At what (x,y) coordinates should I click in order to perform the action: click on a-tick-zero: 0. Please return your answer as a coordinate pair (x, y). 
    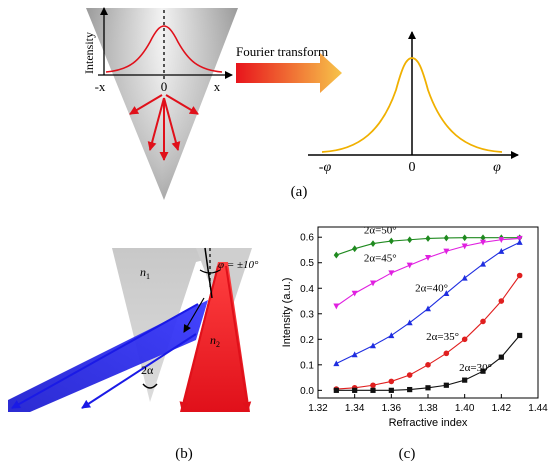
    Looking at the image, I should click on (164, 86).